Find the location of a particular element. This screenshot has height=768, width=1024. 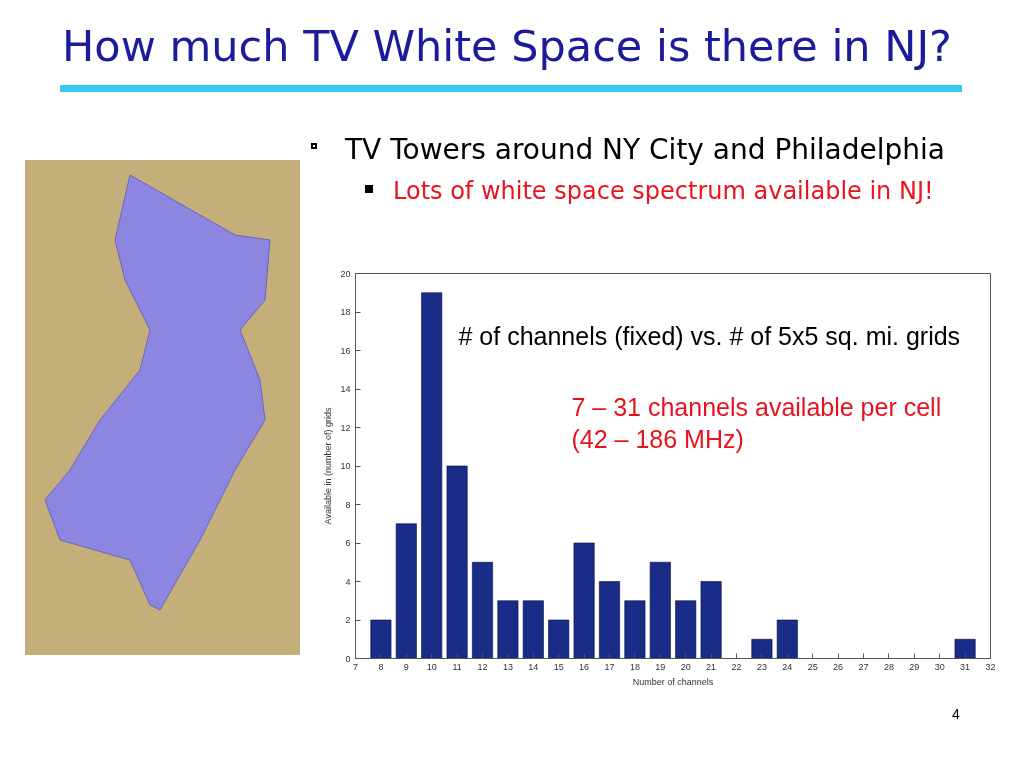

x-tick-label: 8 is located at coordinates (381, 666).